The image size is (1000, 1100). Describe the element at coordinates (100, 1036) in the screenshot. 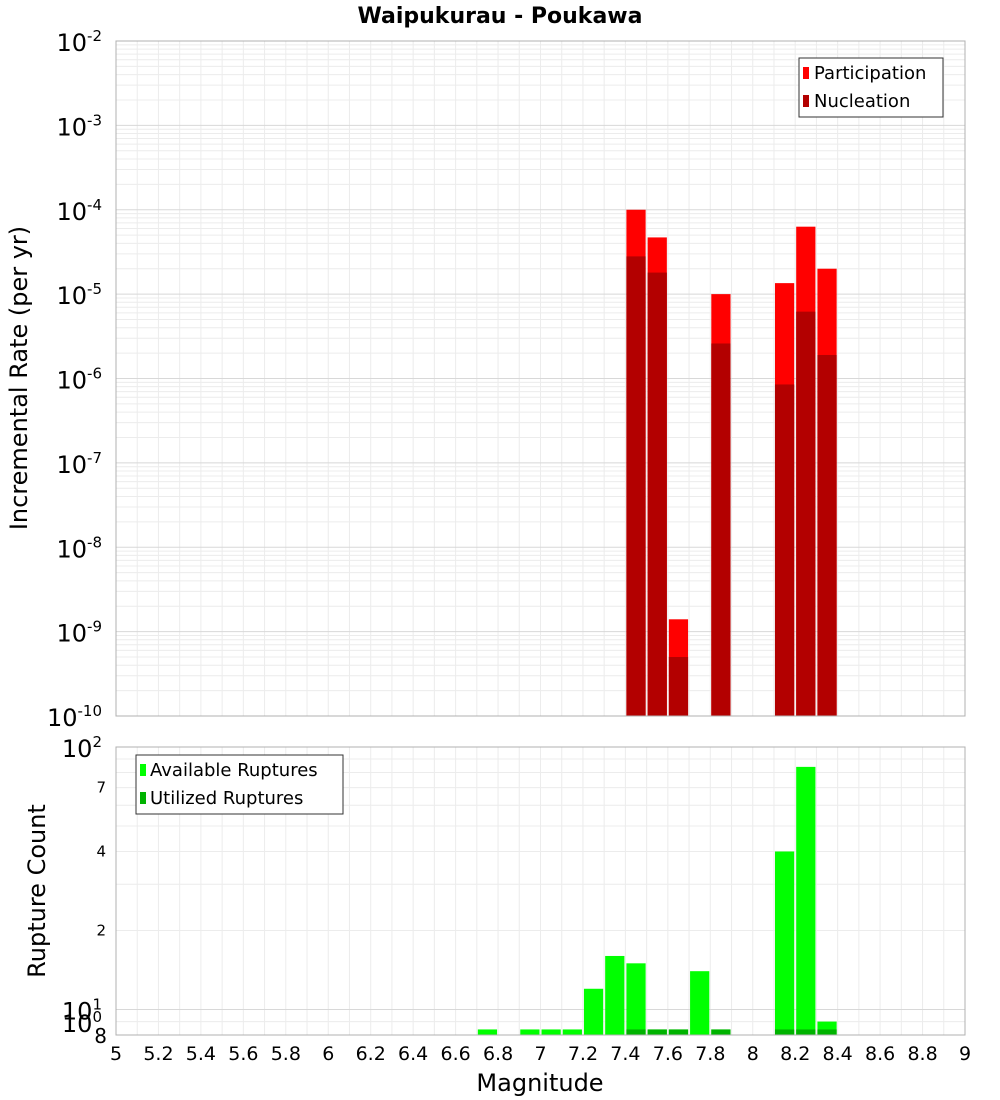

I see `bottom-y-tick-extra: 8` at that location.